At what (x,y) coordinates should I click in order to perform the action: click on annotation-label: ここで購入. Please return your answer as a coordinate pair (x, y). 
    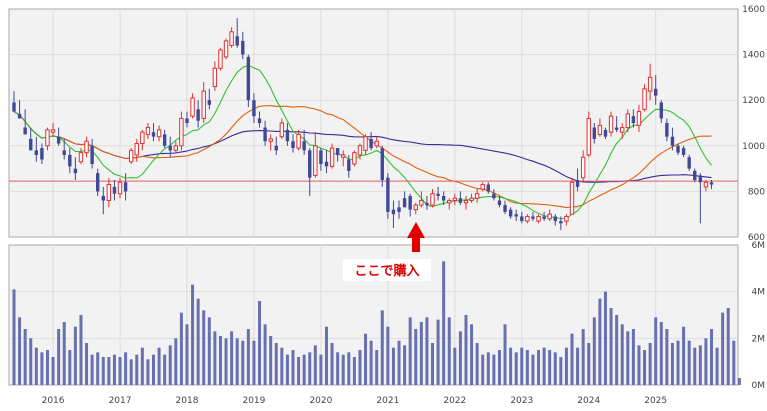
    Looking at the image, I should click on (386, 271).